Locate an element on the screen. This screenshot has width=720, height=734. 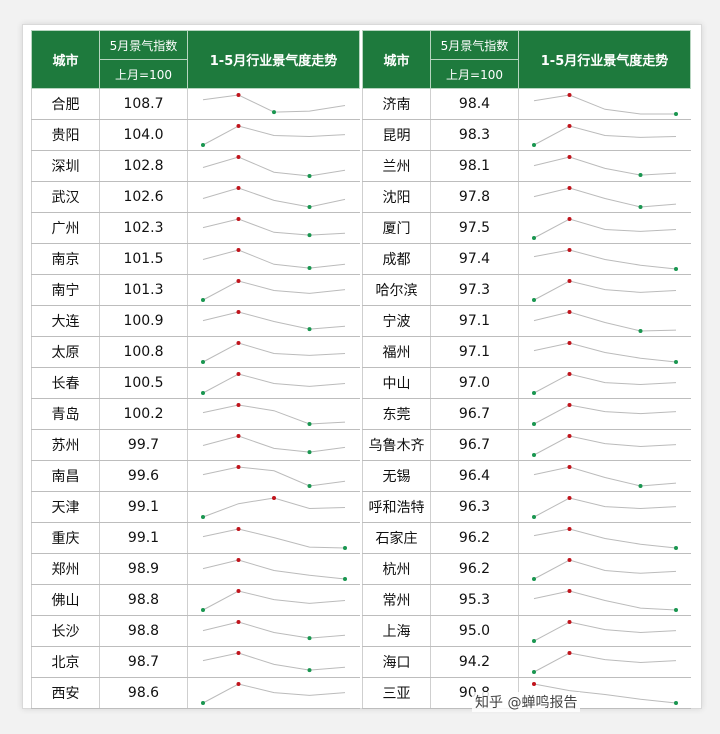
index-value: 102.3 is located at coordinates (143, 228).